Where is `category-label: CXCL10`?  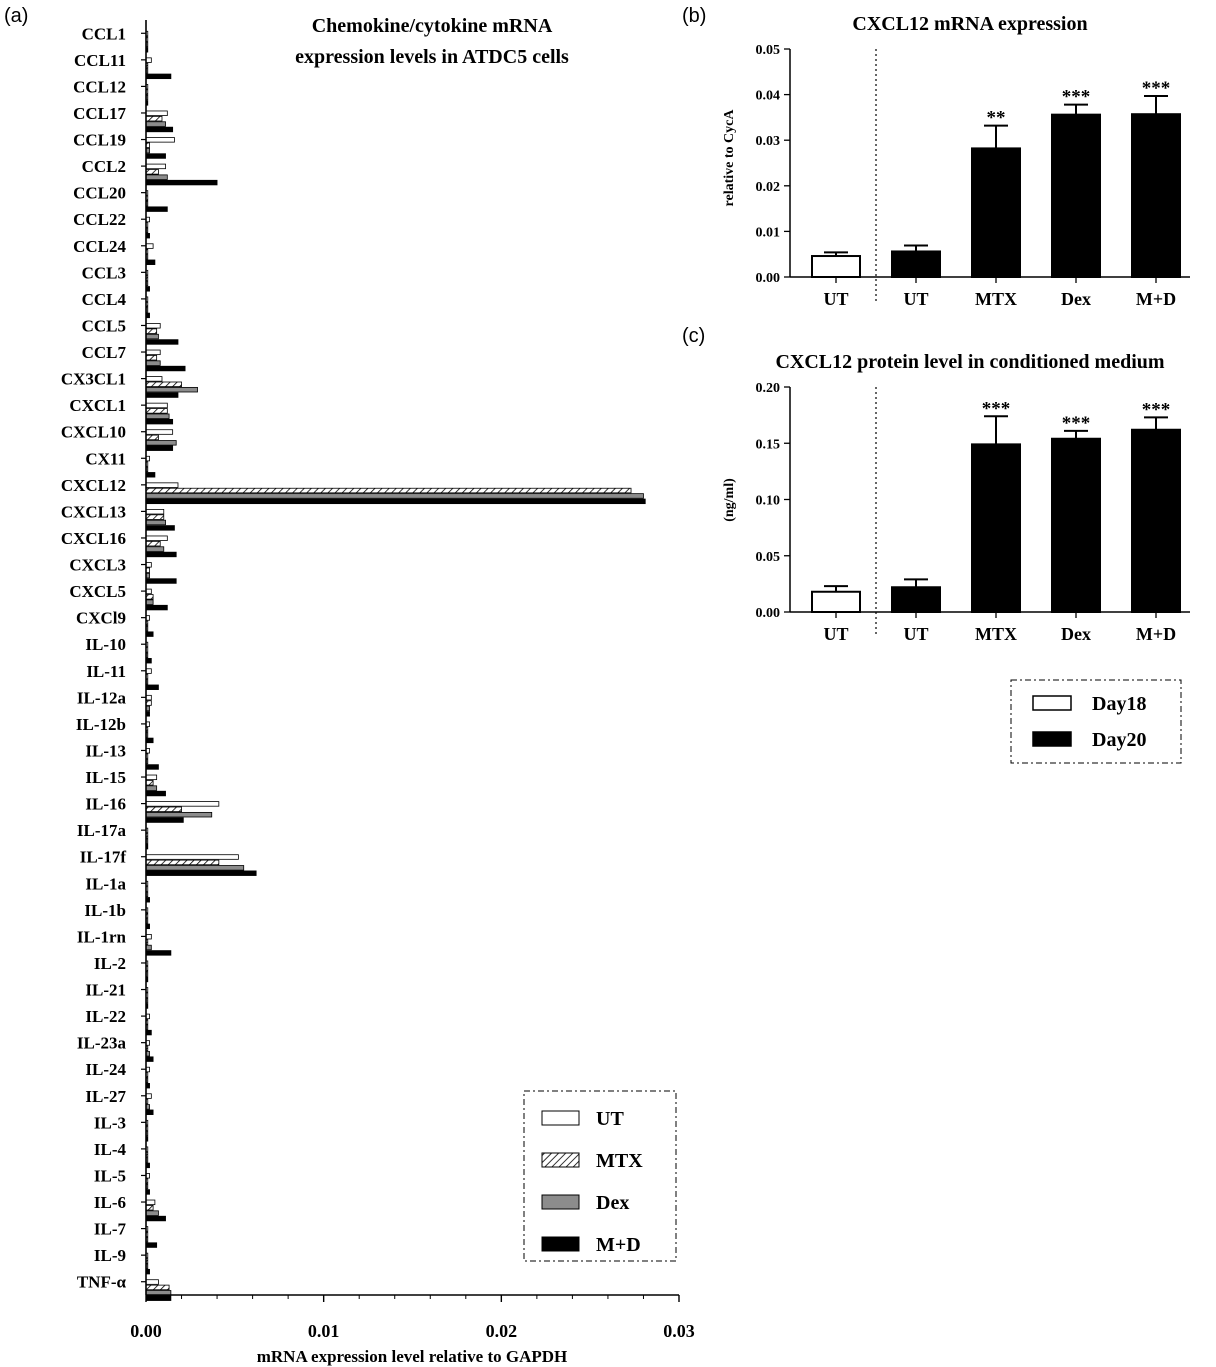 category-label: CXCL10 is located at coordinates (93, 432).